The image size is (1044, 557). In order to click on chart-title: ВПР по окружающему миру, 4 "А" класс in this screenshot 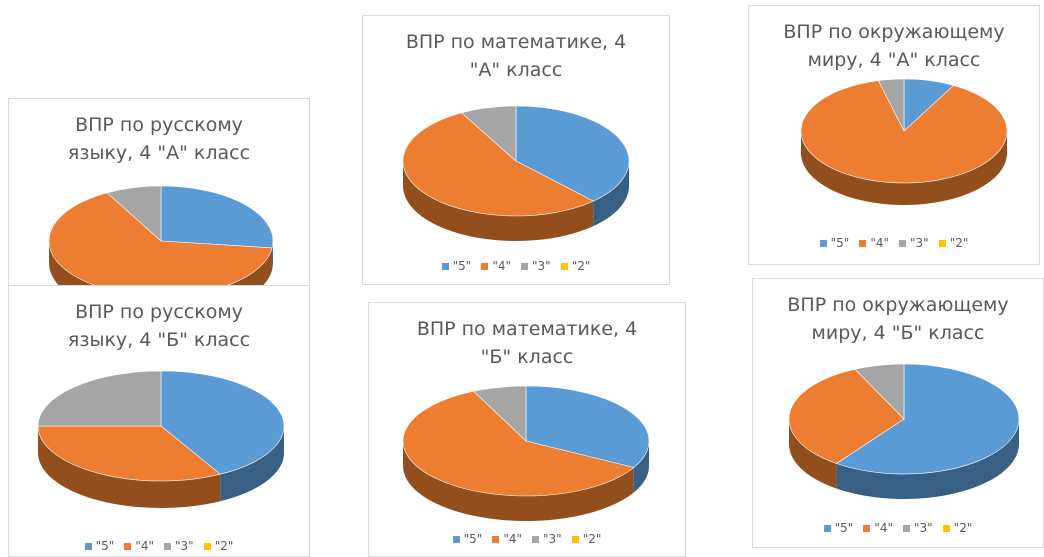, I will do `click(894, 46)`.